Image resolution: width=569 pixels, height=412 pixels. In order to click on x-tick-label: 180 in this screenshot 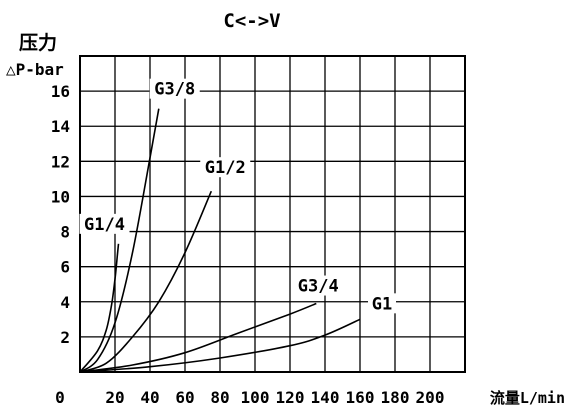, I will do `click(395, 397)`.